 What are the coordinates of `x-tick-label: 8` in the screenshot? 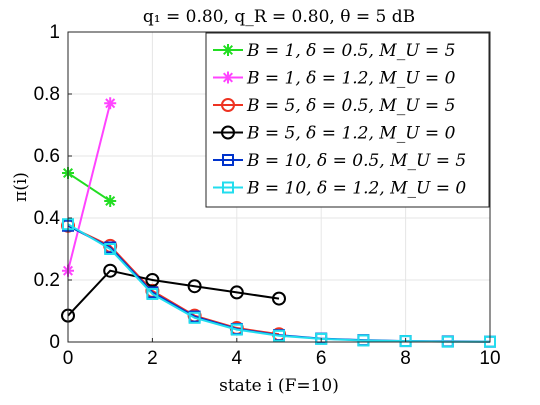 It's located at (405, 358).